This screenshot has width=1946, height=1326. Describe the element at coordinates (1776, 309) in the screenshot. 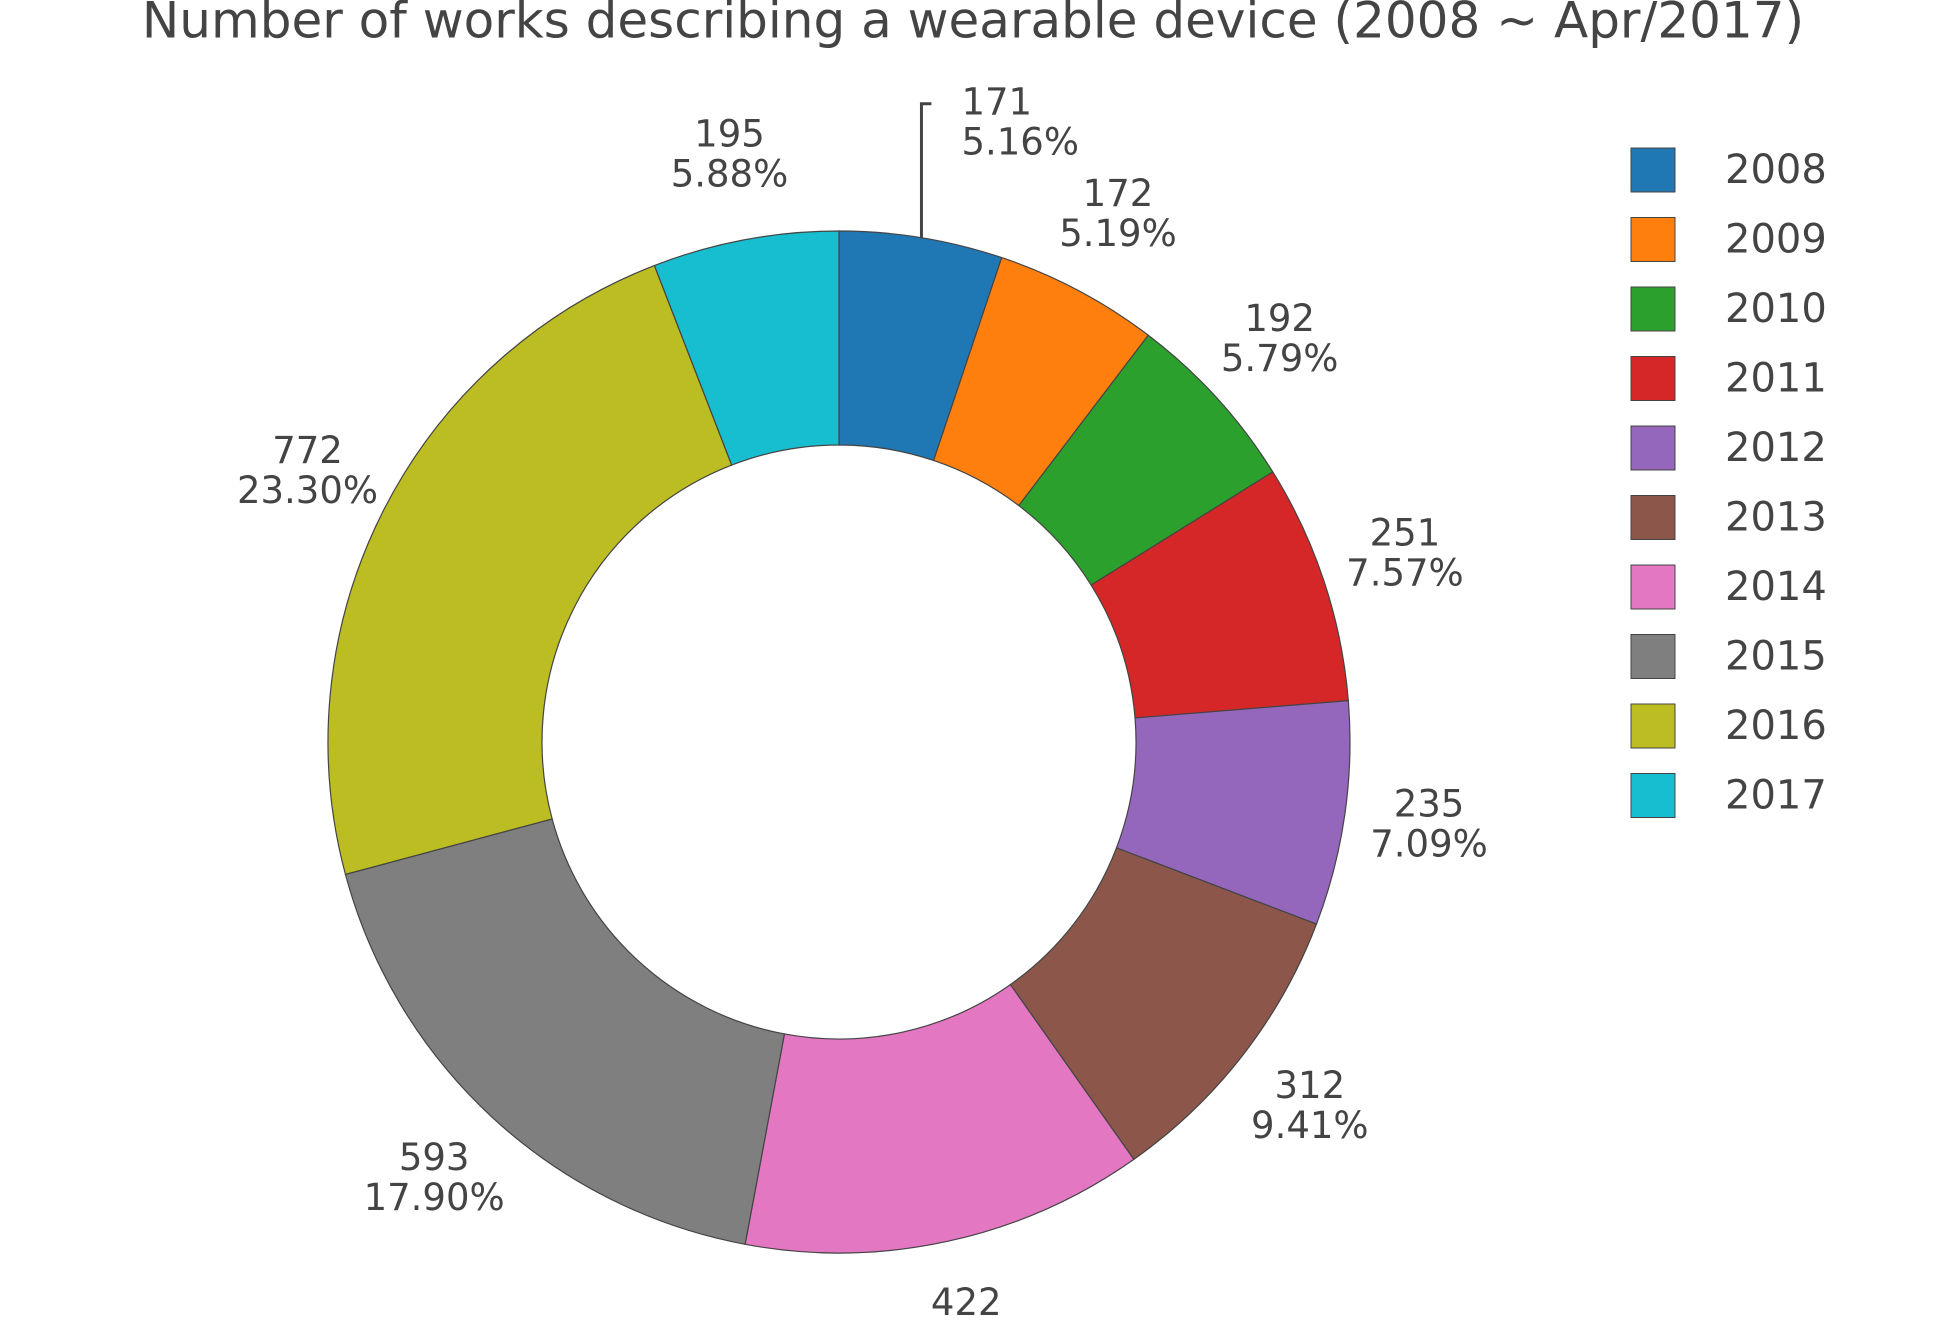

I see `legend-label: 2010` at that location.